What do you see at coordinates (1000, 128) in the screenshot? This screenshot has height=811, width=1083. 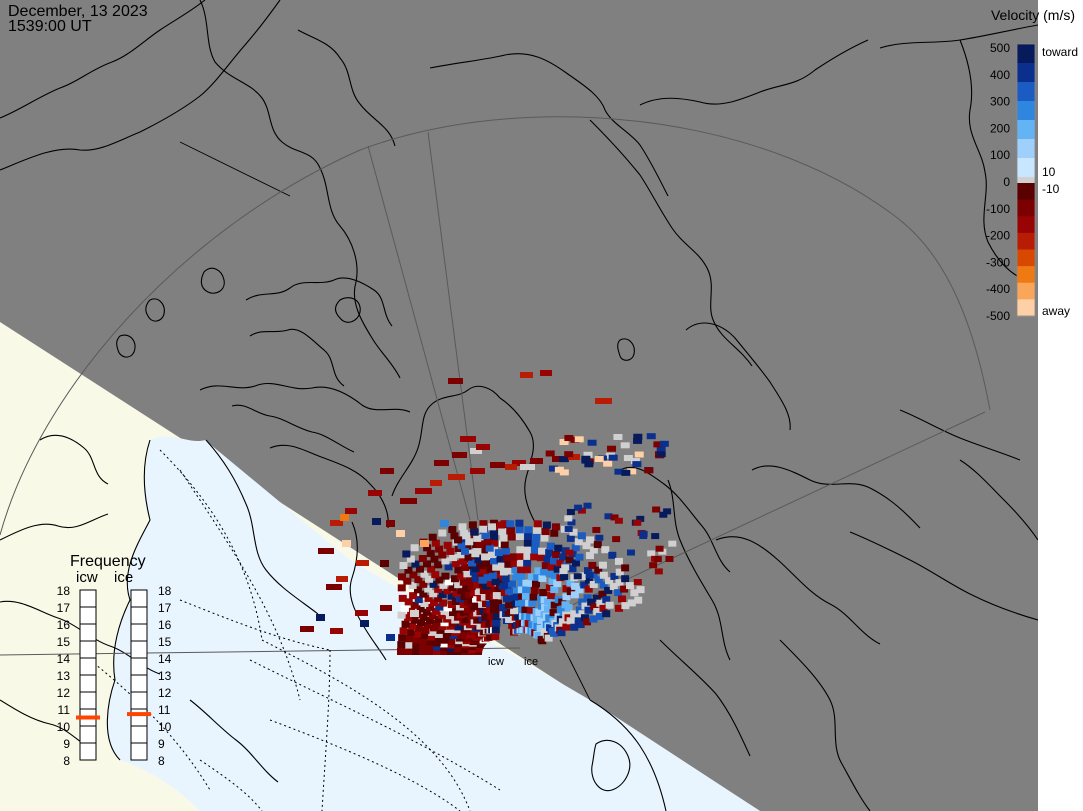 I see `velocity-tick-label: 200` at bounding box center [1000, 128].